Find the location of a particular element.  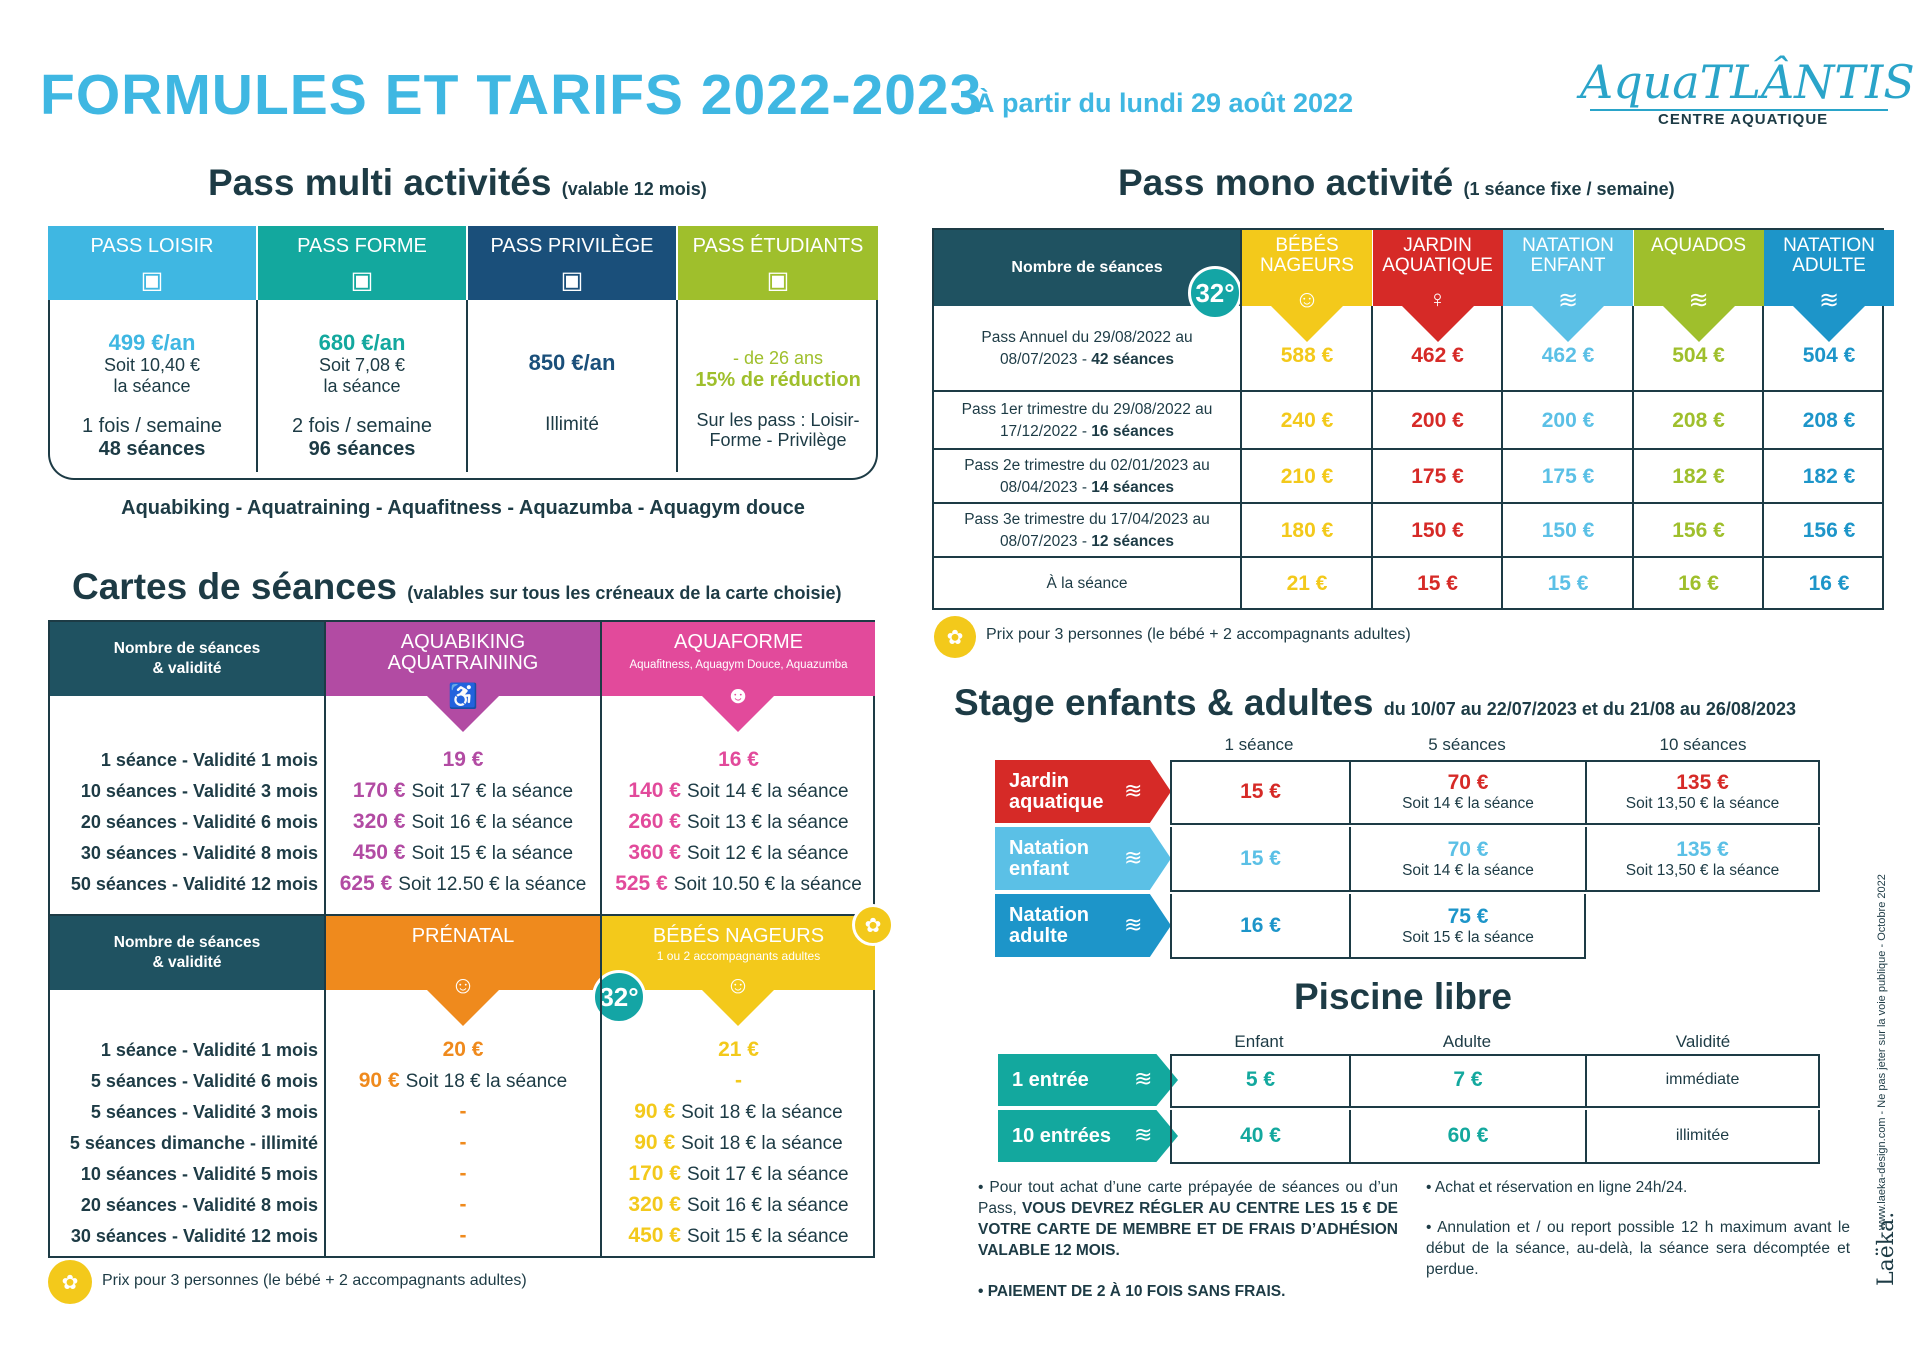

piscine-arrow is located at coordinates (1088, 1080).